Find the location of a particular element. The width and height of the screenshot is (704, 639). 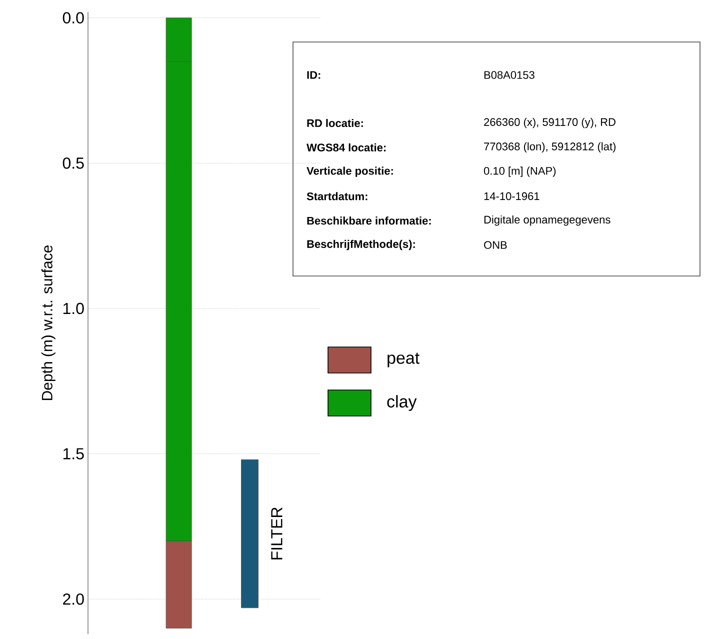

annotation: Verticale positie: is located at coordinates (349, 171).